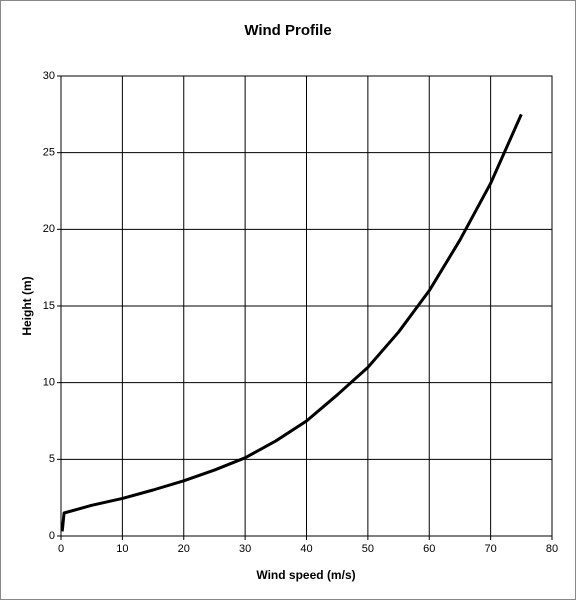 The height and width of the screenshot is (600, 576). Describe the element at coordinates (552, 549) in the screenshot. I see `x-tick-label: 80` at that location.